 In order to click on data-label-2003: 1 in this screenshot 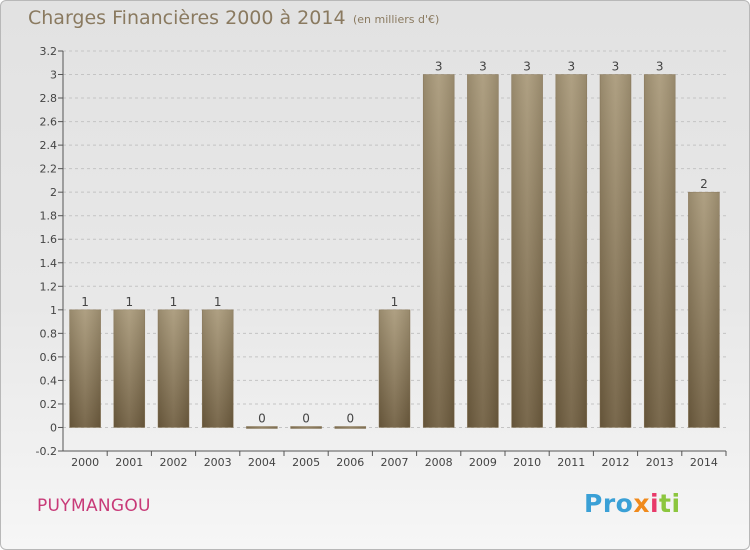, I will do `click(218, 302)`.